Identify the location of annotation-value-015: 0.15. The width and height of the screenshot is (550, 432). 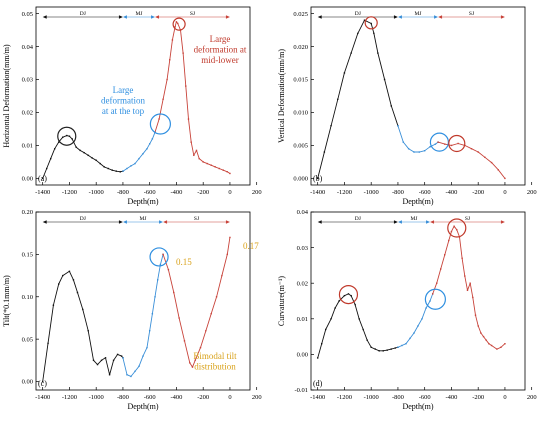
(184, 262).